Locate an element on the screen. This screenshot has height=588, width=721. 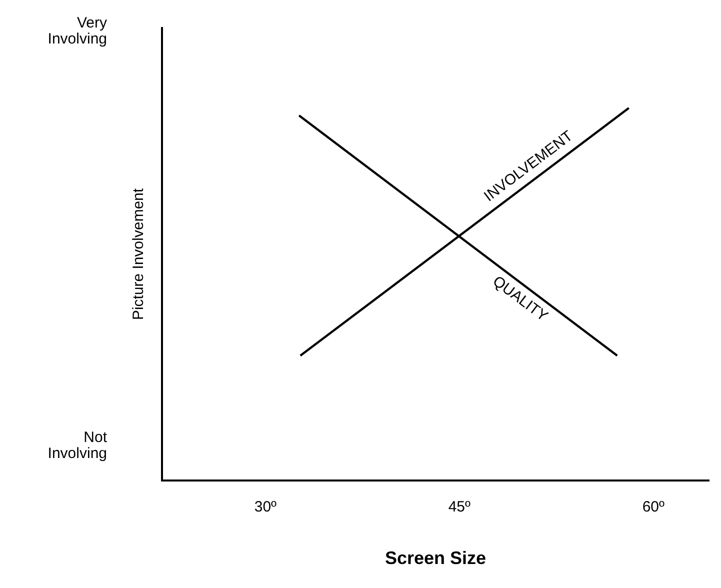
x-axis-title: Screen Size is located at coordinates (435, 558).